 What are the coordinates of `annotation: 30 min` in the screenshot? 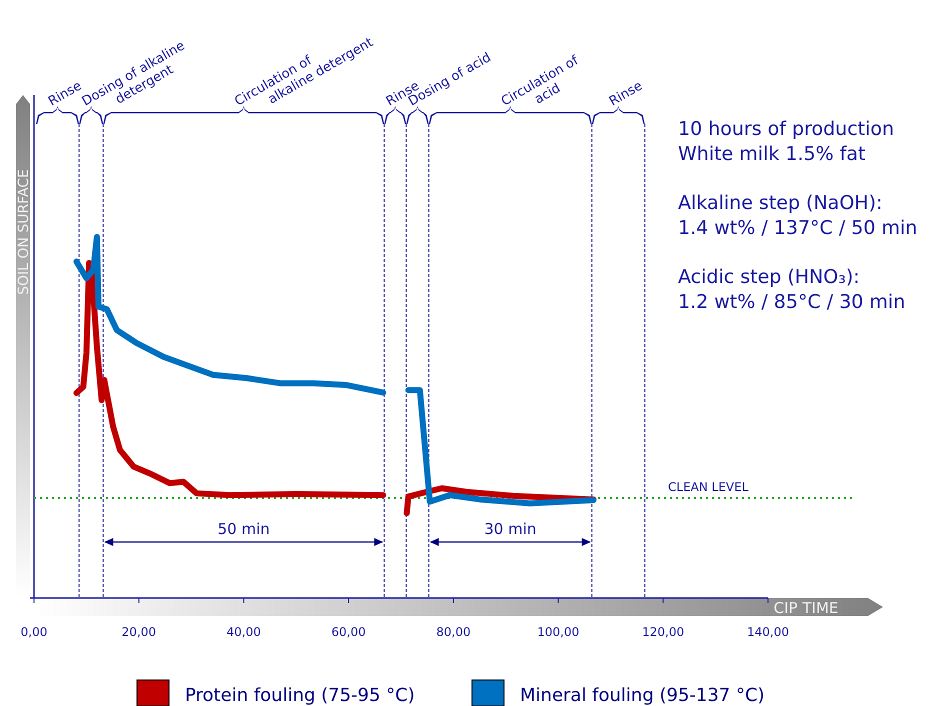 It's located at (510, 529).